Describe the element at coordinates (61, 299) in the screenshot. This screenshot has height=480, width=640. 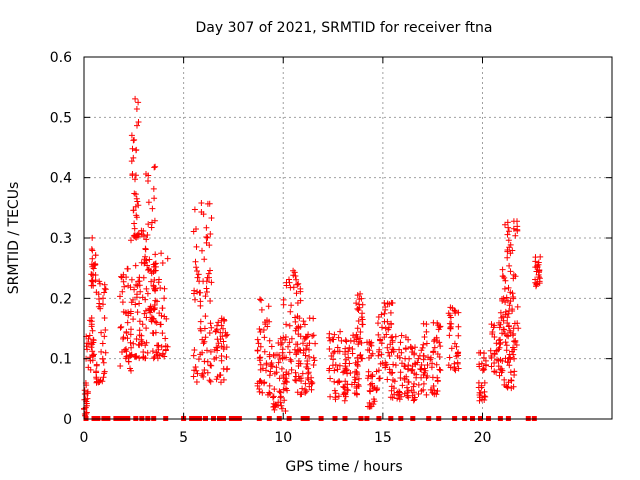
I see `y-tick-label: 0.2` at that location.